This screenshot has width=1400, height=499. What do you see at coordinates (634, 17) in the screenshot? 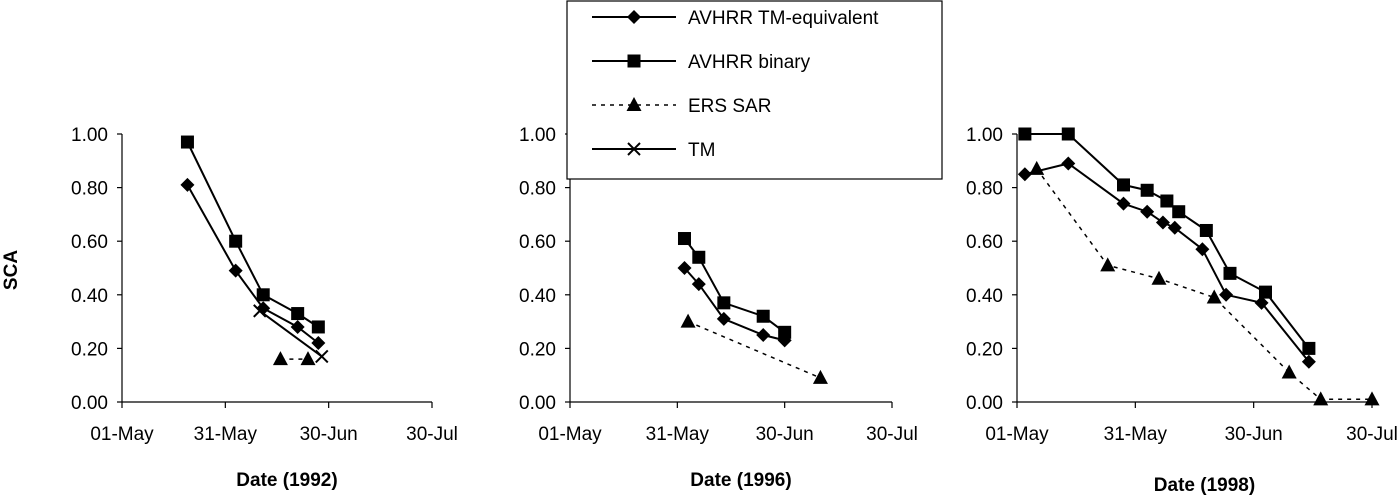
I see `legend-diamond-marker` at bounding box center [634, 17].